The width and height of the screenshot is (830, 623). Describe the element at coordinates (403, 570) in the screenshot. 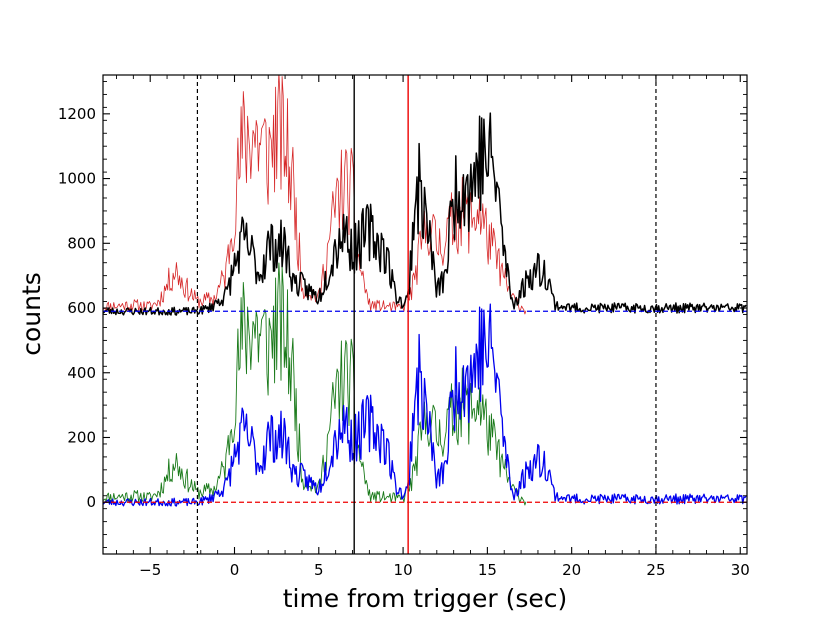

I see `x-tick-label: 10` at that location.